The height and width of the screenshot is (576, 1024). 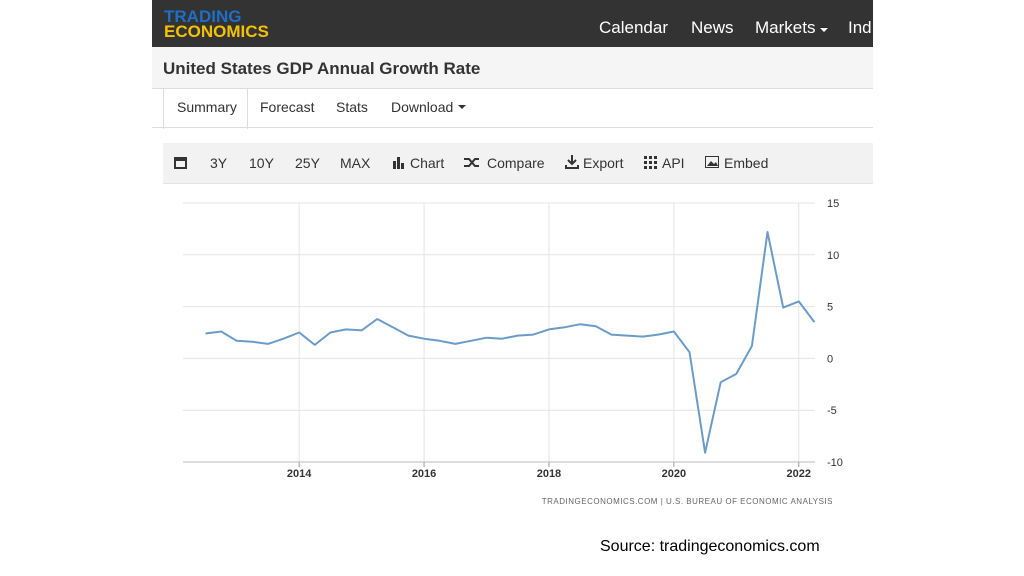 I want to click on embed-icon, so click(x=712, y=162).